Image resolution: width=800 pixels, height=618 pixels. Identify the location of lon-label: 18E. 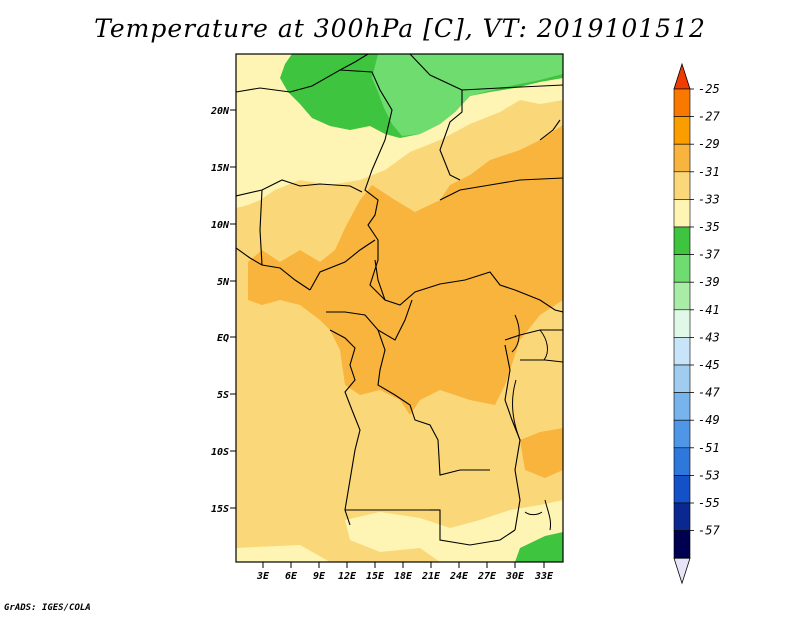
(403, 576).